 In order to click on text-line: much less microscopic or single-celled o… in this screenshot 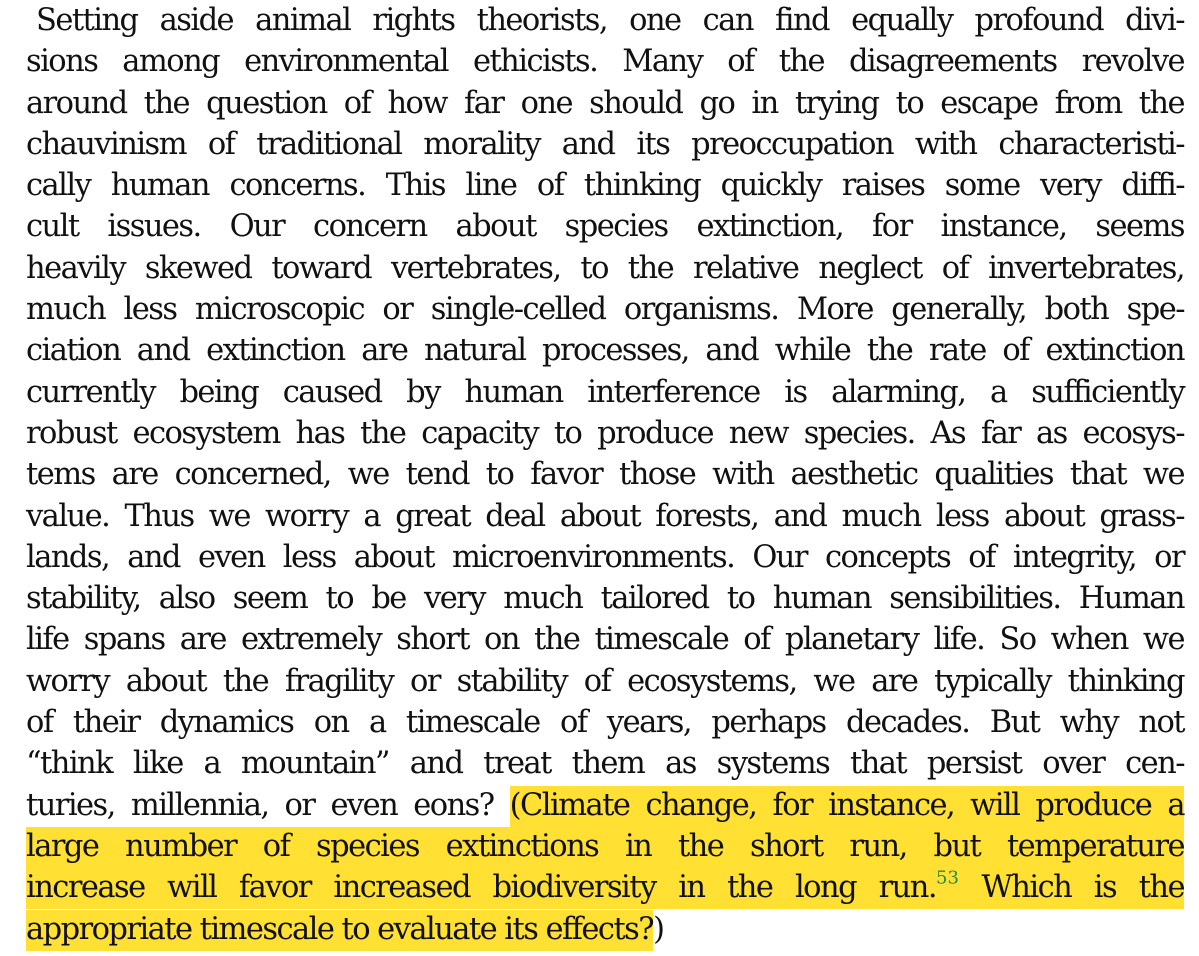, I will do `click(606, 310)`.